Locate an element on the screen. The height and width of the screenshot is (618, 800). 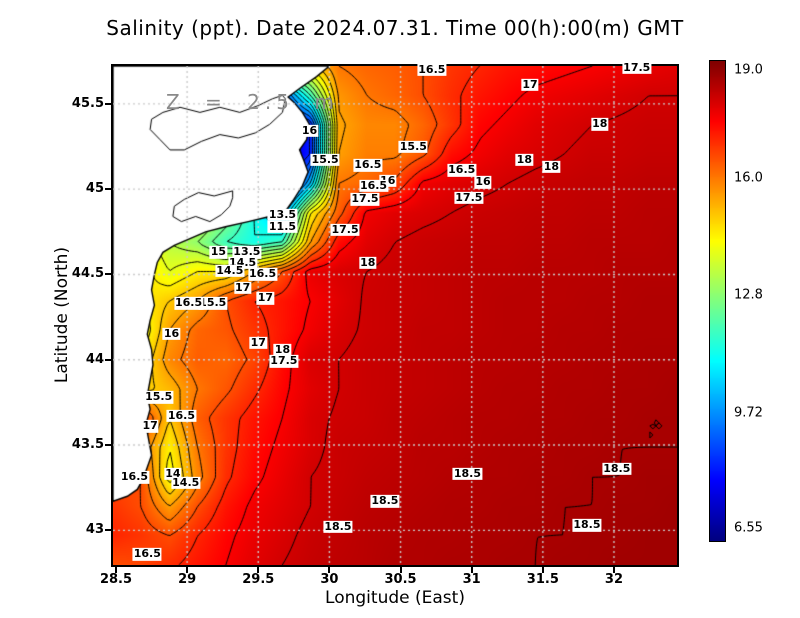
colorbar-tick-label: 16.0 is located at coordinates (748, 178).